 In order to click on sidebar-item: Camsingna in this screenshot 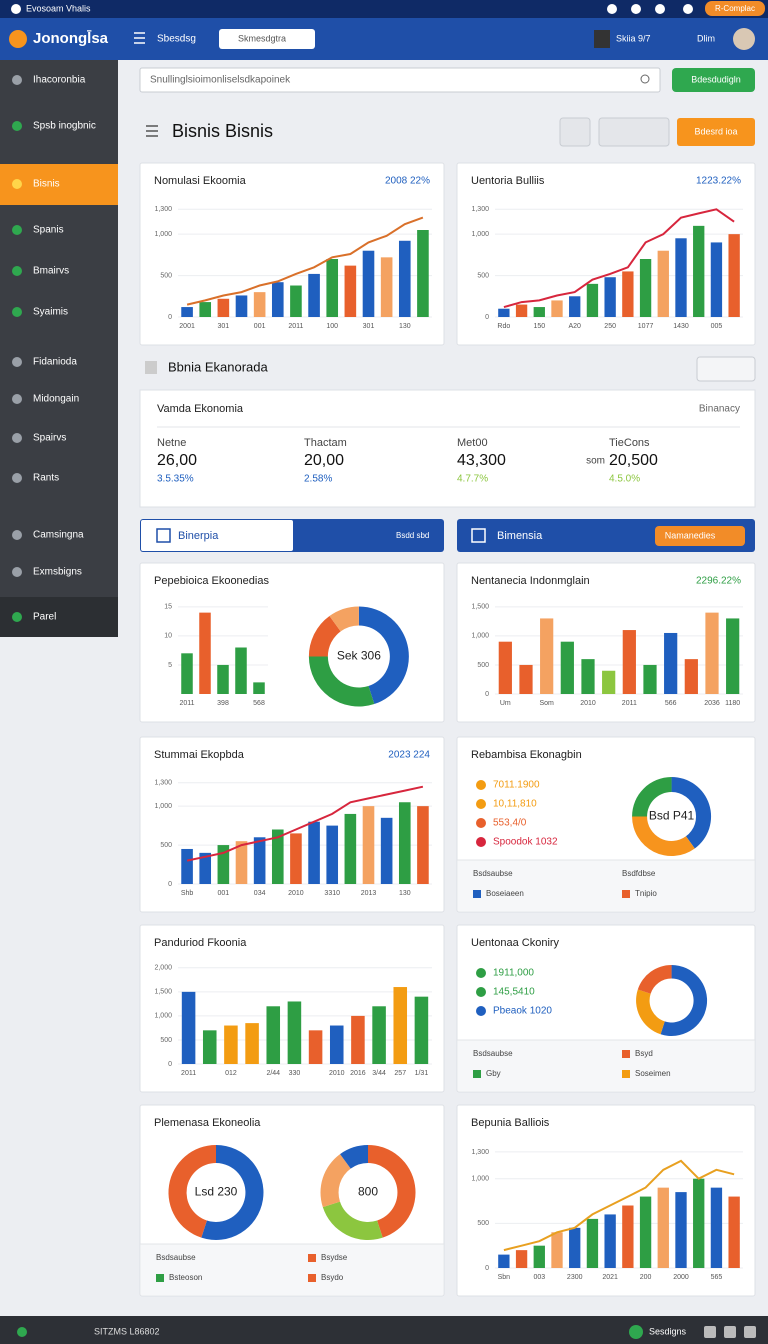, I will do `click(58, 535)`.